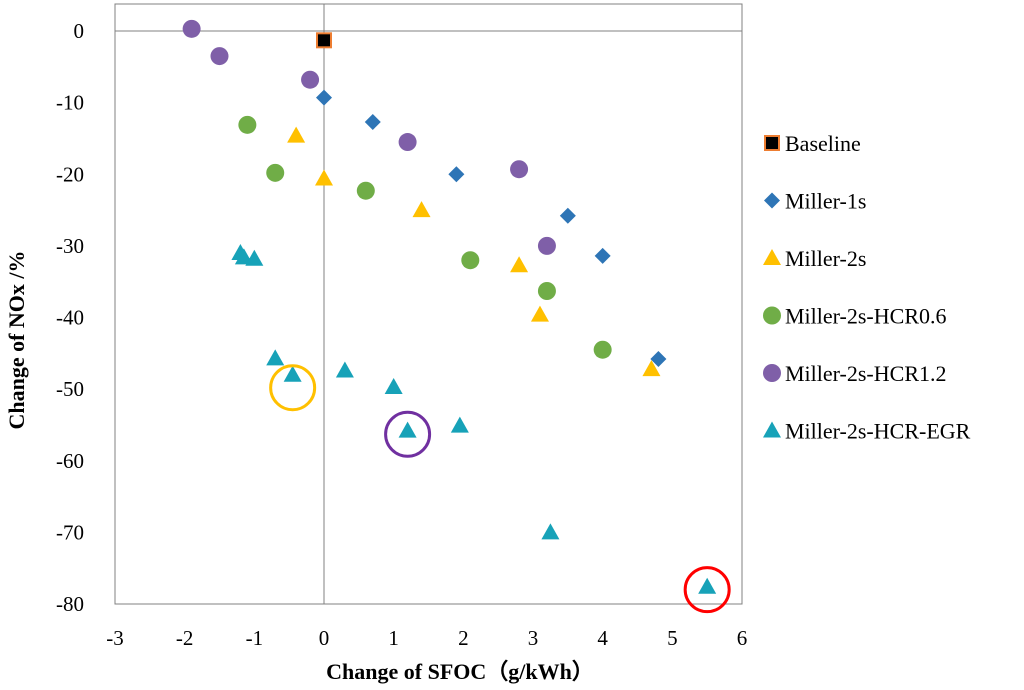 The image size is (1024, 690). What do you see at coordinates (772, 257) in the screenshot?
I see `miller-2s-legend-marker` at bounding box center [772, 257].